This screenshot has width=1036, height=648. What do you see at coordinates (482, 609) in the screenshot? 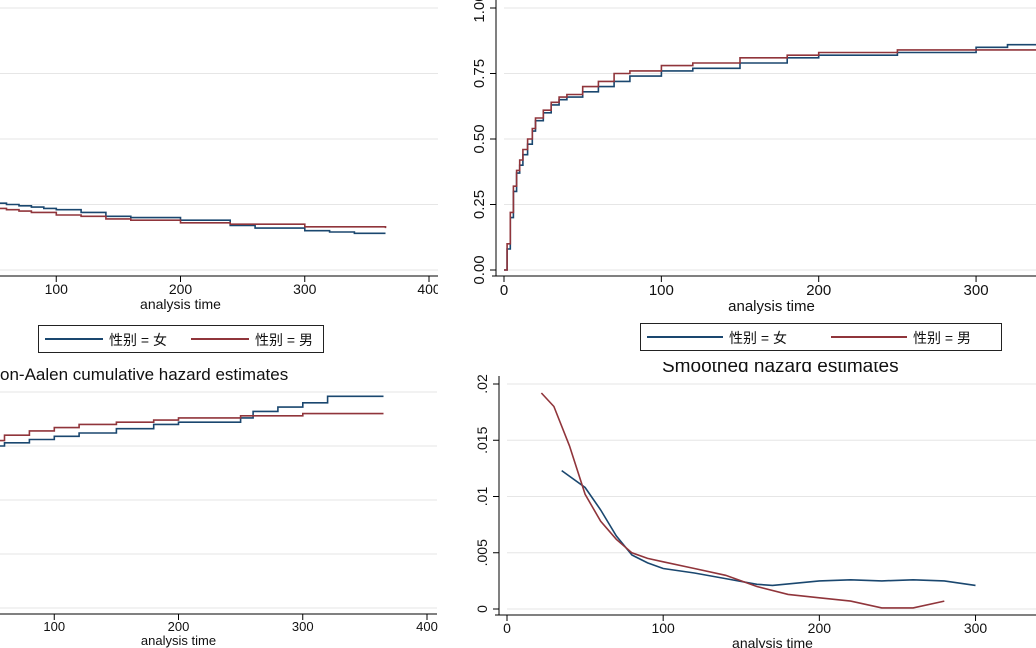
I see `y-tick-label: 0` at bounding box center [482, 609].